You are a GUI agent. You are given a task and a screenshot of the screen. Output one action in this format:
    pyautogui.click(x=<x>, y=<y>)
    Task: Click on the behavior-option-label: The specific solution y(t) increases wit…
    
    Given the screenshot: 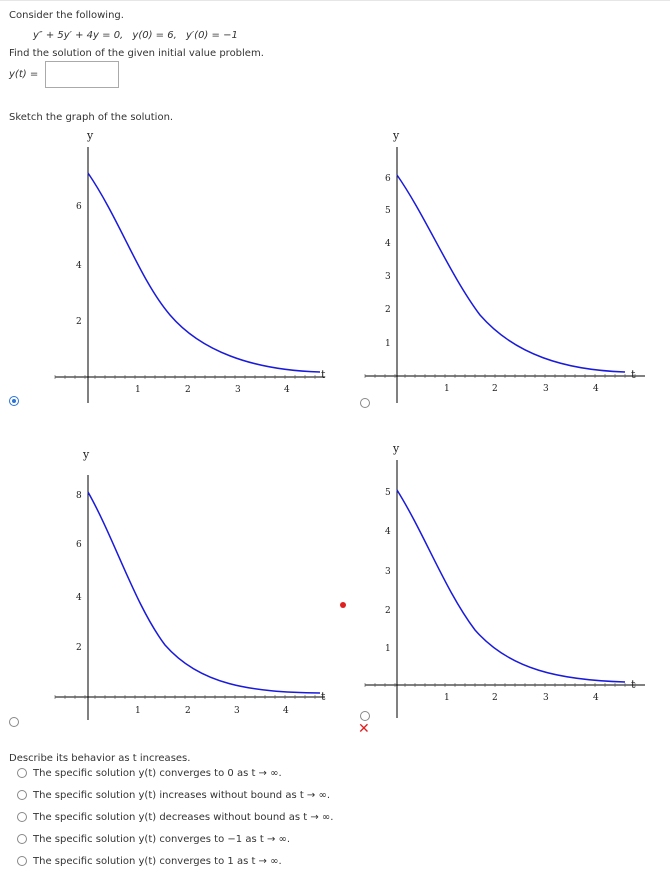 What is the action you would take?
    pyautogui.click(x=181, y=795)
    